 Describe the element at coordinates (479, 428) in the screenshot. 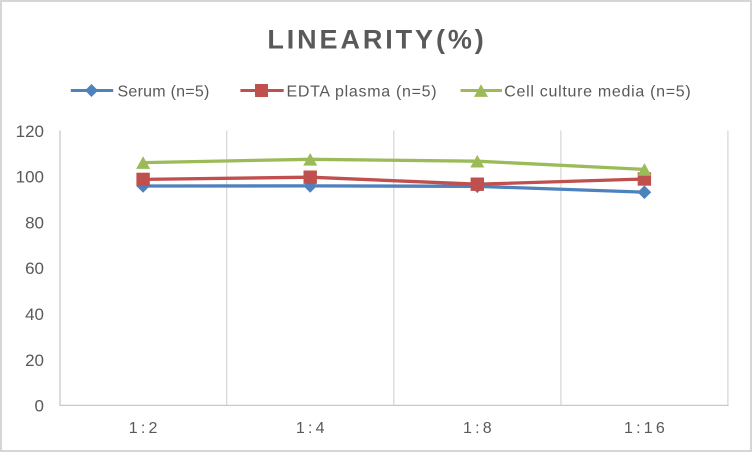

I see `svg-text: 1:8` at that location.